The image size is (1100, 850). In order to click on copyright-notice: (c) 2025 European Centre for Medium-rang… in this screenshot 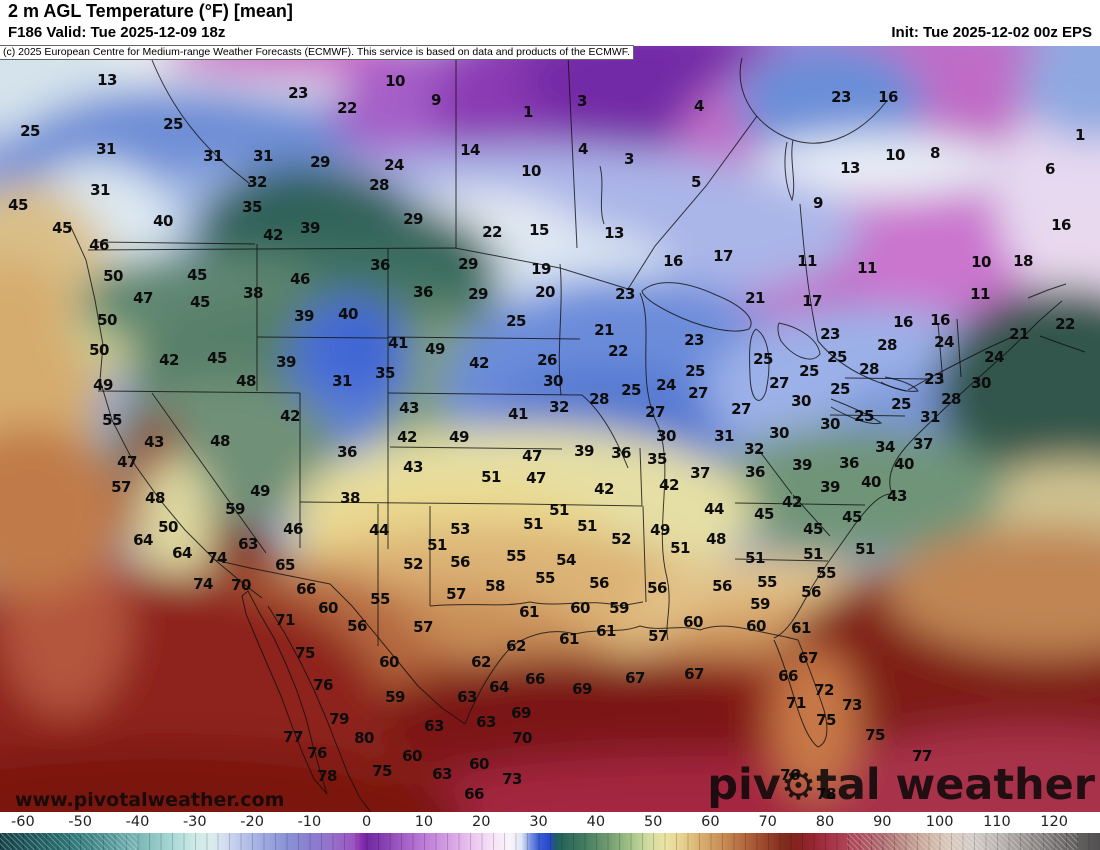, I will do `click(317, 52)`.